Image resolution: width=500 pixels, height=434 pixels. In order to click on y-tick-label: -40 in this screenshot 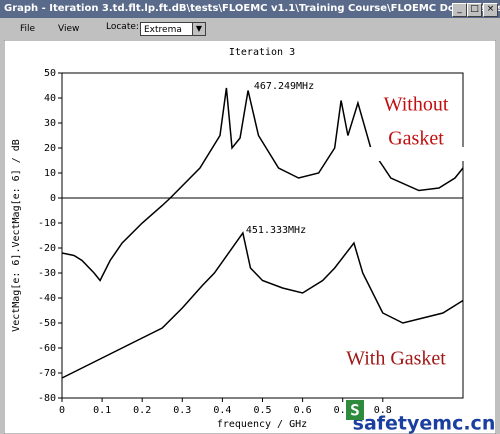, I will do `click(47, 298)`.